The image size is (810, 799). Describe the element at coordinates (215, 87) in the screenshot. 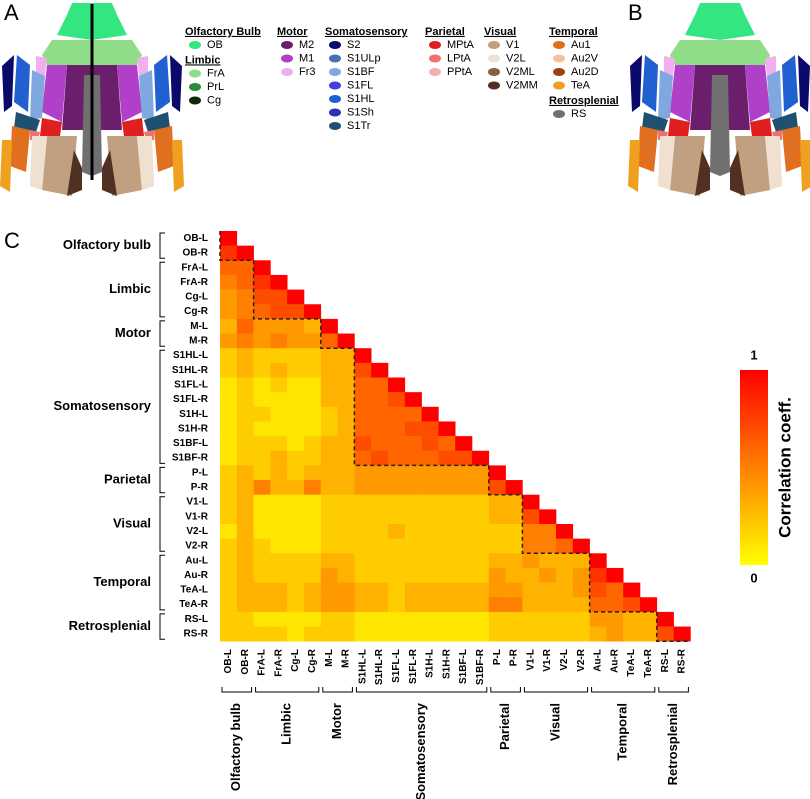

I see `legend-label: PrL` at that location.